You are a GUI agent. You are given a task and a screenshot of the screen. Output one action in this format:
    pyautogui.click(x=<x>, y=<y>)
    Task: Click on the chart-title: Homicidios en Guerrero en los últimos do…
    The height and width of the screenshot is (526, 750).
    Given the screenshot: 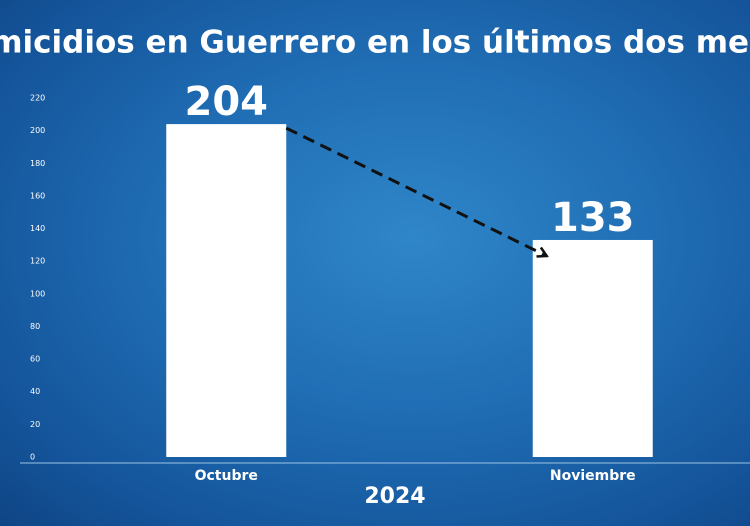 What is the action you would take?
    pyautogui.click(x=375, y=43)
    